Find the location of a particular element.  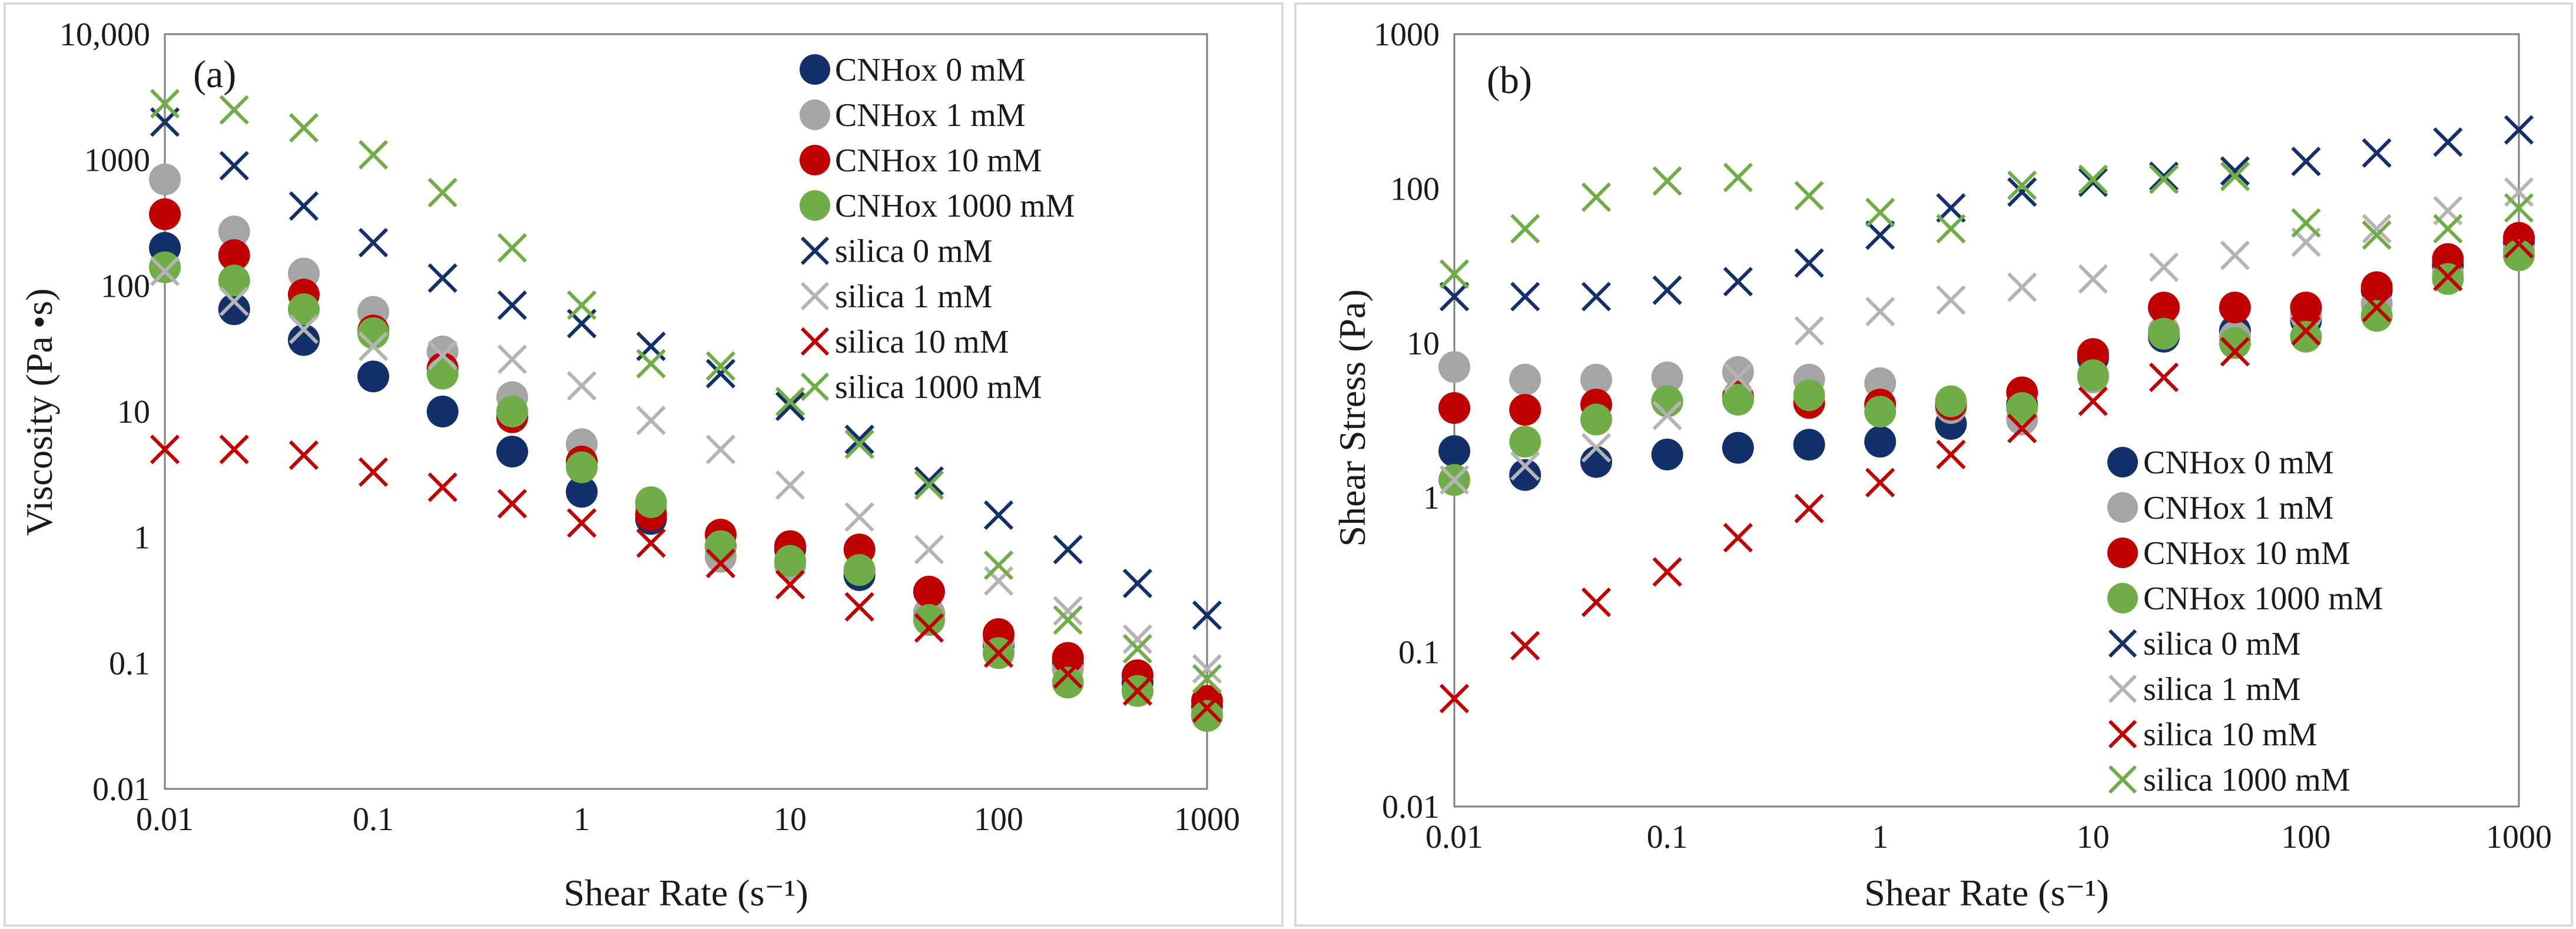

legend-label: silica 1000 mM is located at coordinates (938, 387).